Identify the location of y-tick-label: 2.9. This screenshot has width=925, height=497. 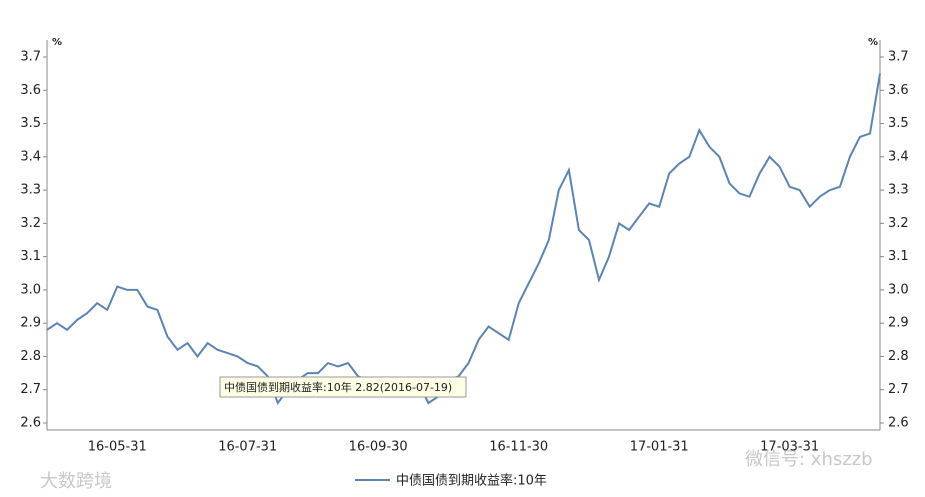
(30, 323).